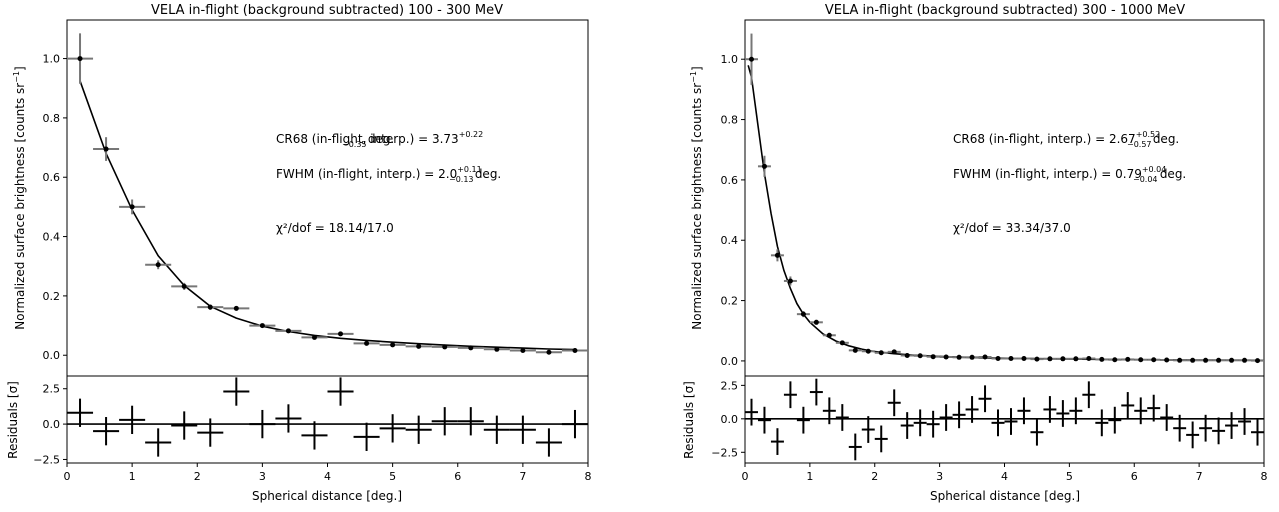  What do you see at coordinates (327, 496) in the screenshot?
I see `x-axis-label: Spherical distance [deg.]` at bounding box center [327, 496].